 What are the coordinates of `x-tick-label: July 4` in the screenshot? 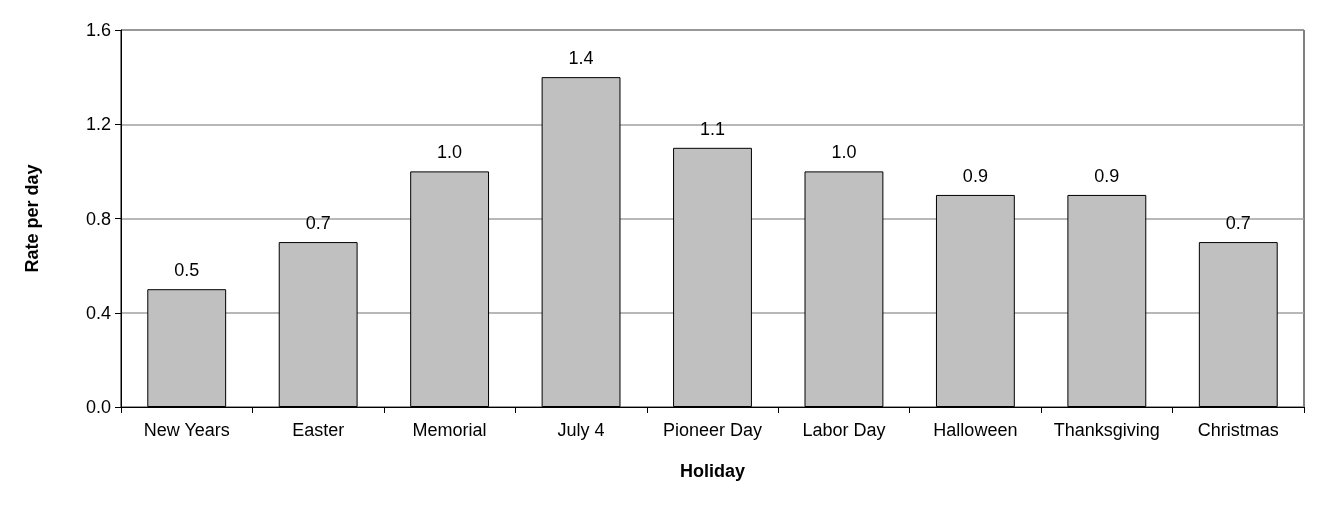 It's located at (581, 430).